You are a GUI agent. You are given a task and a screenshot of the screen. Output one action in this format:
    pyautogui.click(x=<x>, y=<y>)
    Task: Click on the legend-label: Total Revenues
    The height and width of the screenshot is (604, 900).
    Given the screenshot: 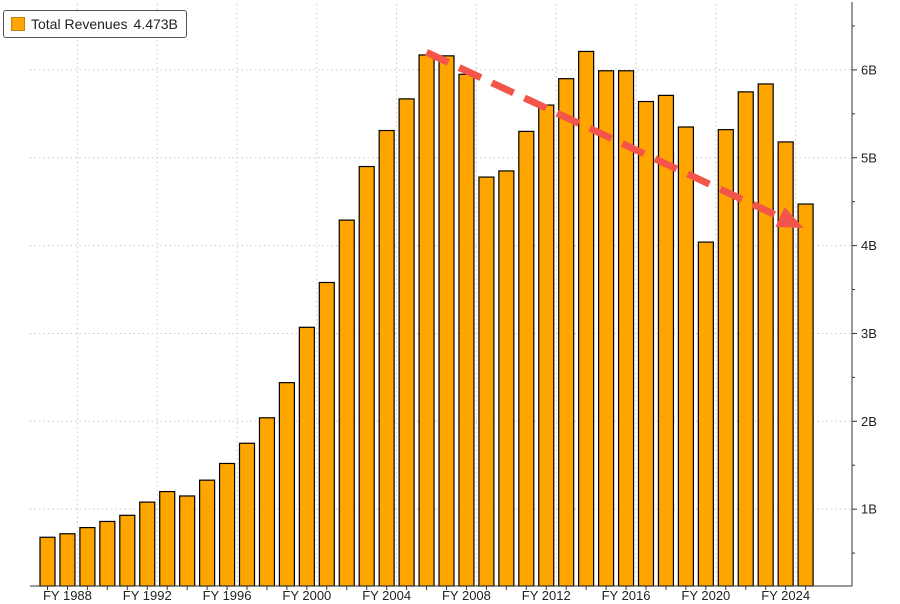 What is the action you would take?
    pyautogui.click(x=79, y=24)
    